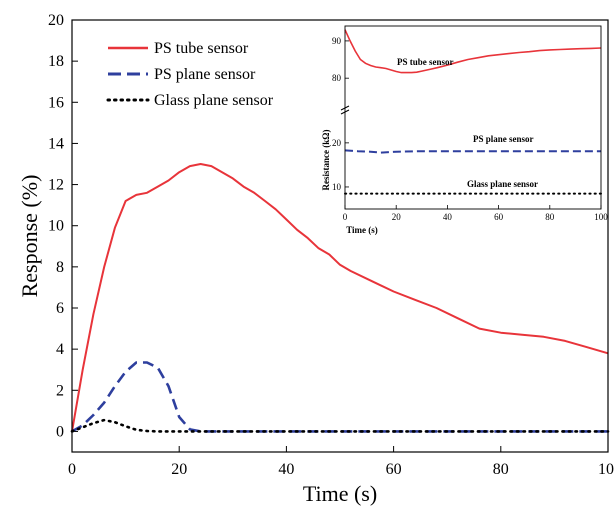 The image size is (614, 507). Describe the element at coordinates (201, 48) in the screenshot. I see `legend-label-ps-tube-sensor: PS tube sensor` at that location.